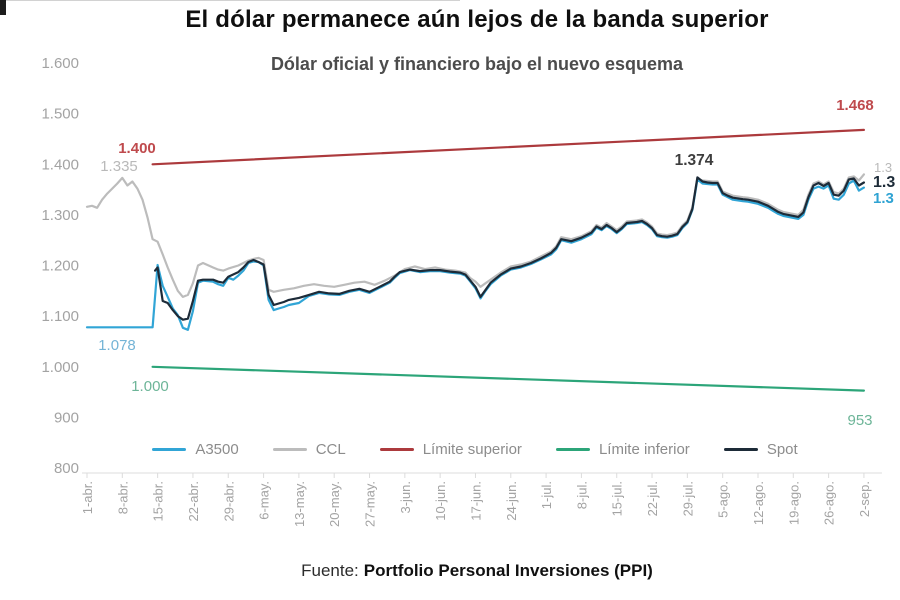 This screenshot has height=600, width=900. I want to click on y-tick-label: 1.500, so click(60, 114).